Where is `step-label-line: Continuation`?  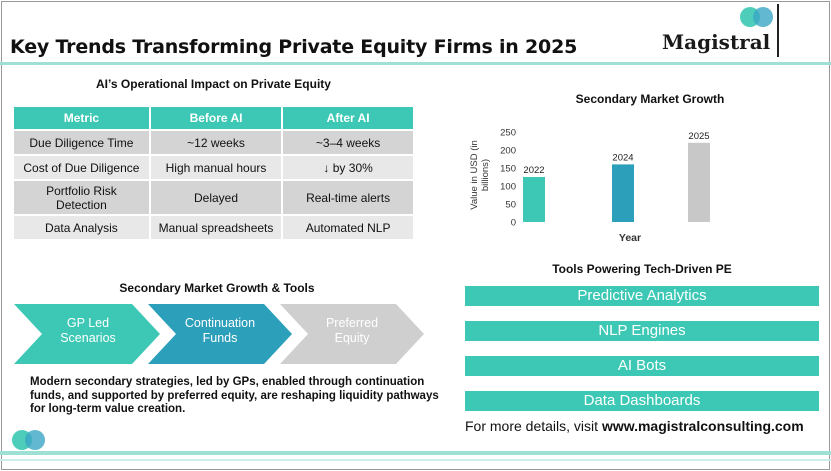
step-label-line: Continuation is located at coordinates (220, 323).